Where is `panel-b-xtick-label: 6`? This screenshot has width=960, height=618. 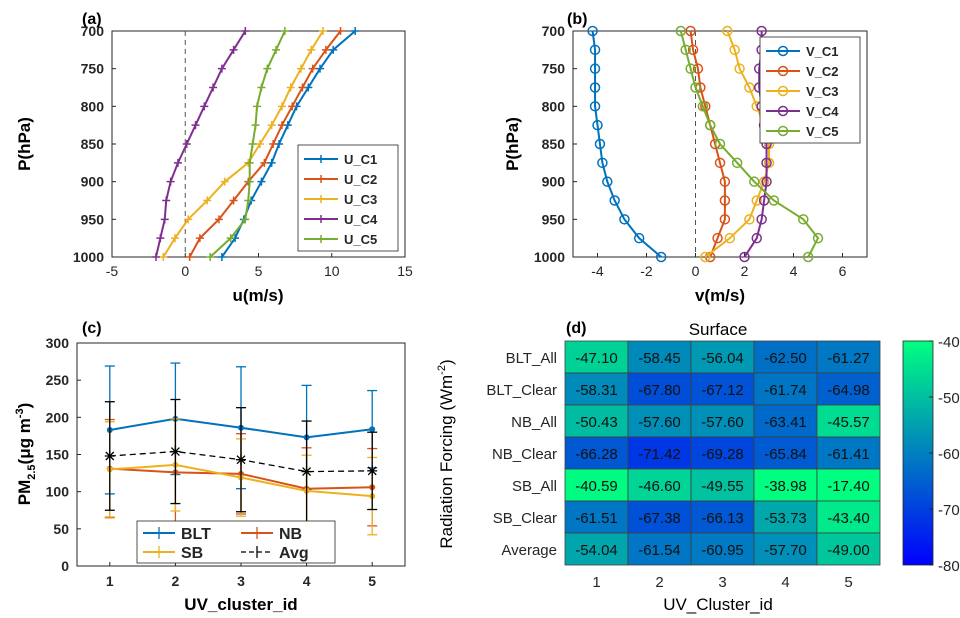 panel-b-xtick-label: 6 is located at coordinates (843, 271).